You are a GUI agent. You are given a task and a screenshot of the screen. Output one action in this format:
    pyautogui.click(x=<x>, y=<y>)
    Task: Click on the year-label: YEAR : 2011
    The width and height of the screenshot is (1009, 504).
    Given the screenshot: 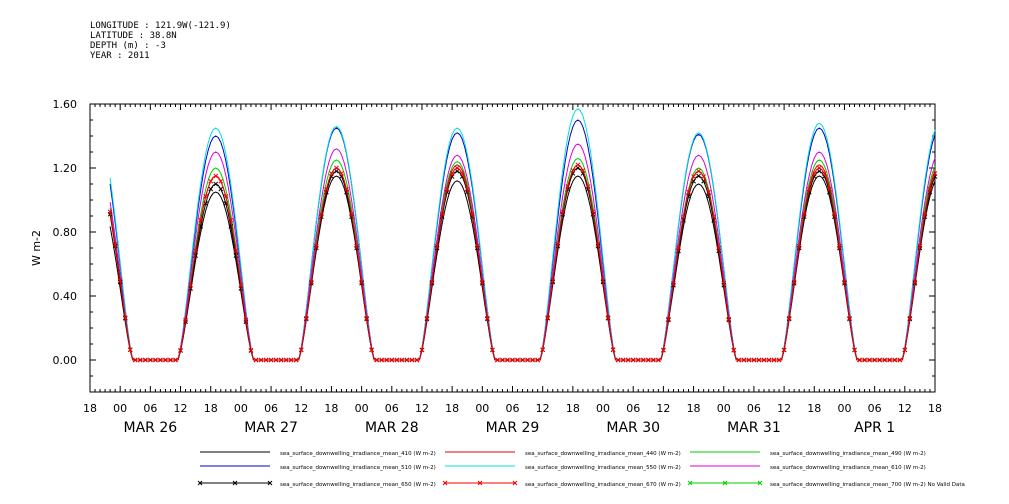 What is the action you would take?
    pyautogui.click(x=120, y=56)
    